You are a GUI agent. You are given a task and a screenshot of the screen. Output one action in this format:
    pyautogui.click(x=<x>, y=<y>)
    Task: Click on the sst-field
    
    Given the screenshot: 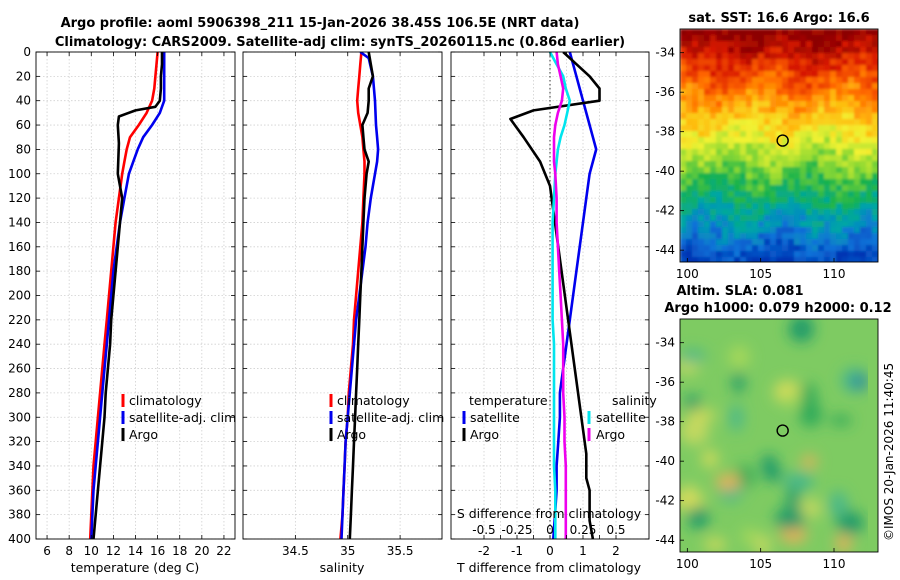 What is the action you would take?
    pyautogui.click(x=782, y=149)
    